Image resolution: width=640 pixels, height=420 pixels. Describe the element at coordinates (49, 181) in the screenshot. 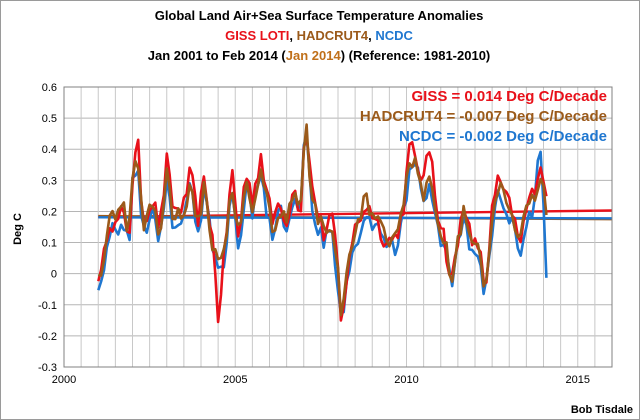

I see `y-tick-label: 0.3` at that location.